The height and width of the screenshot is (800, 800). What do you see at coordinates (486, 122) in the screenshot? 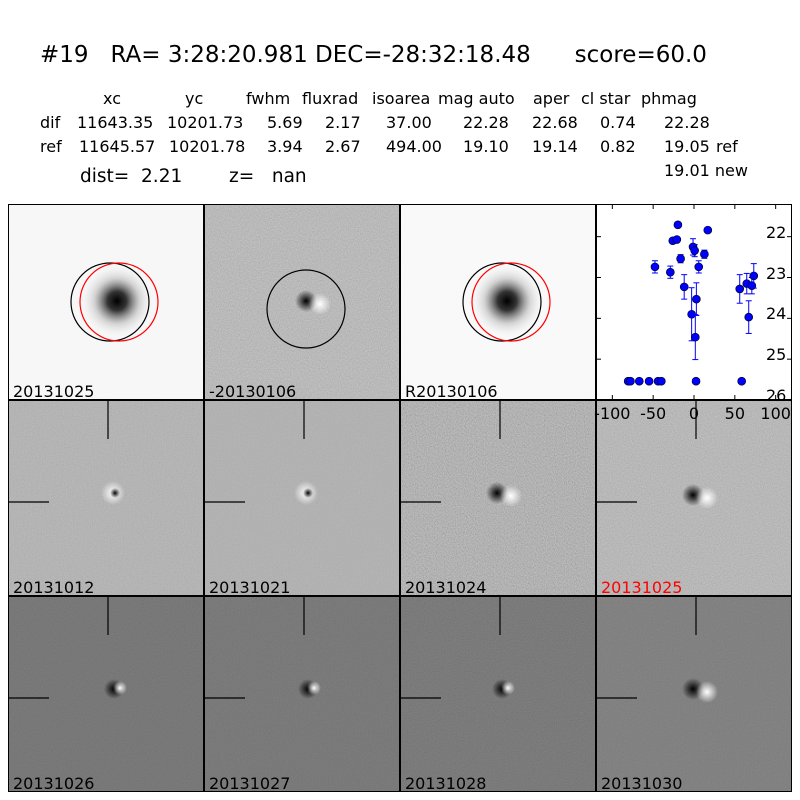
I see `cell-dif-mag-auto: 22.28` at bounding box center [486, 122].